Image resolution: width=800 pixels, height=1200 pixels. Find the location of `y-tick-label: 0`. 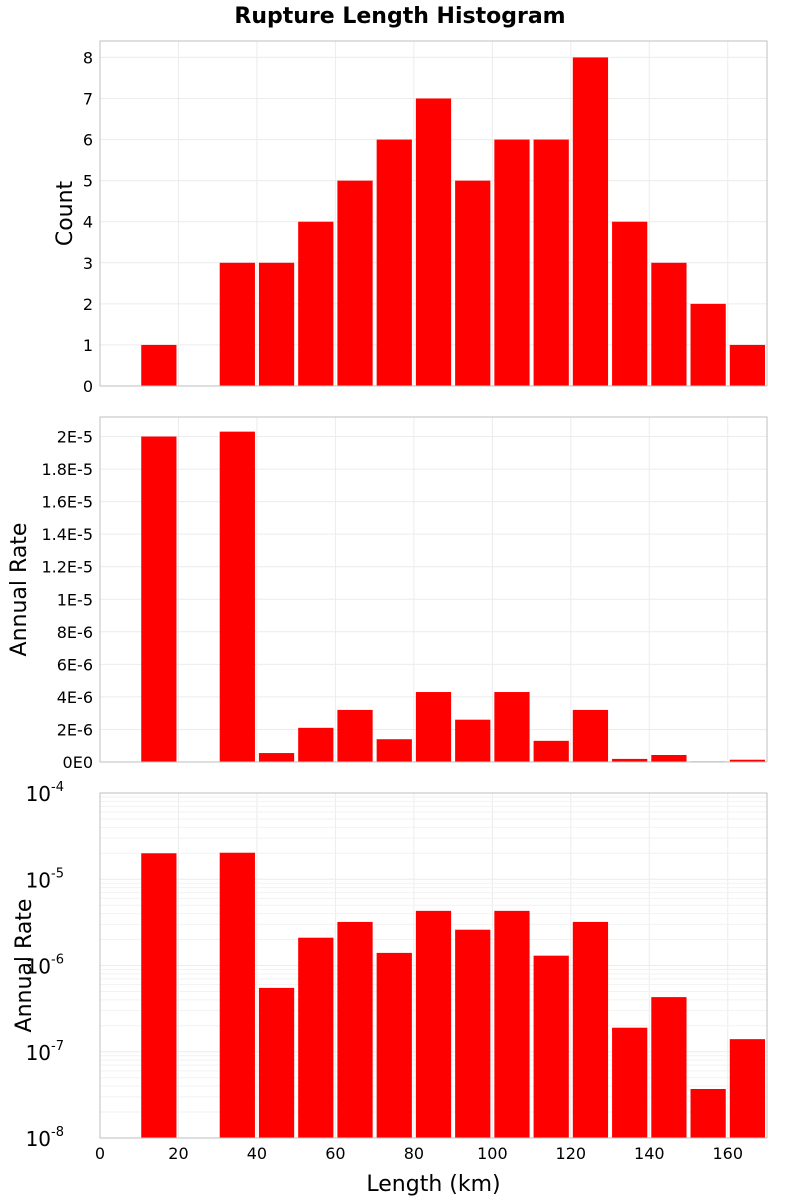

y-tick-label: 0 is located at coordinates (88, 386).